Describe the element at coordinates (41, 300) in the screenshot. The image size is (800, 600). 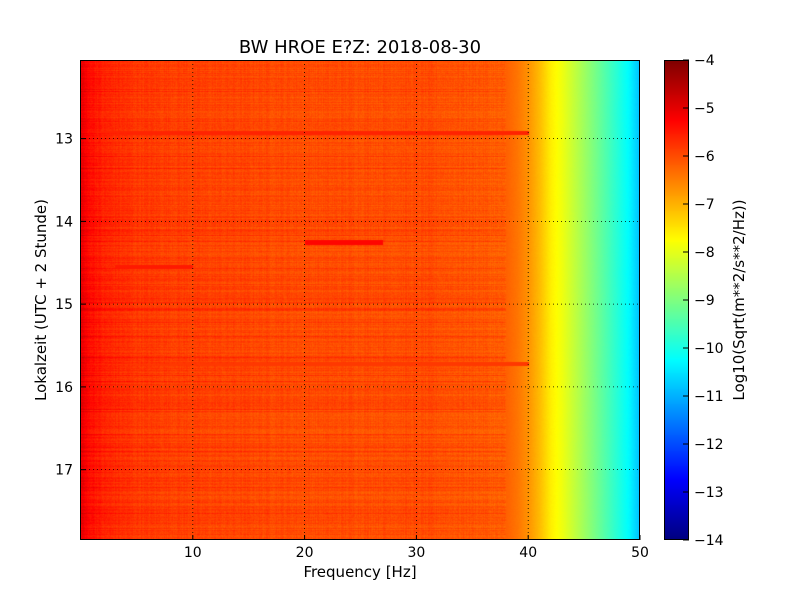
I see `y-axis-label: Lokalzeit (UTC + 2 Stunde)` at that location.